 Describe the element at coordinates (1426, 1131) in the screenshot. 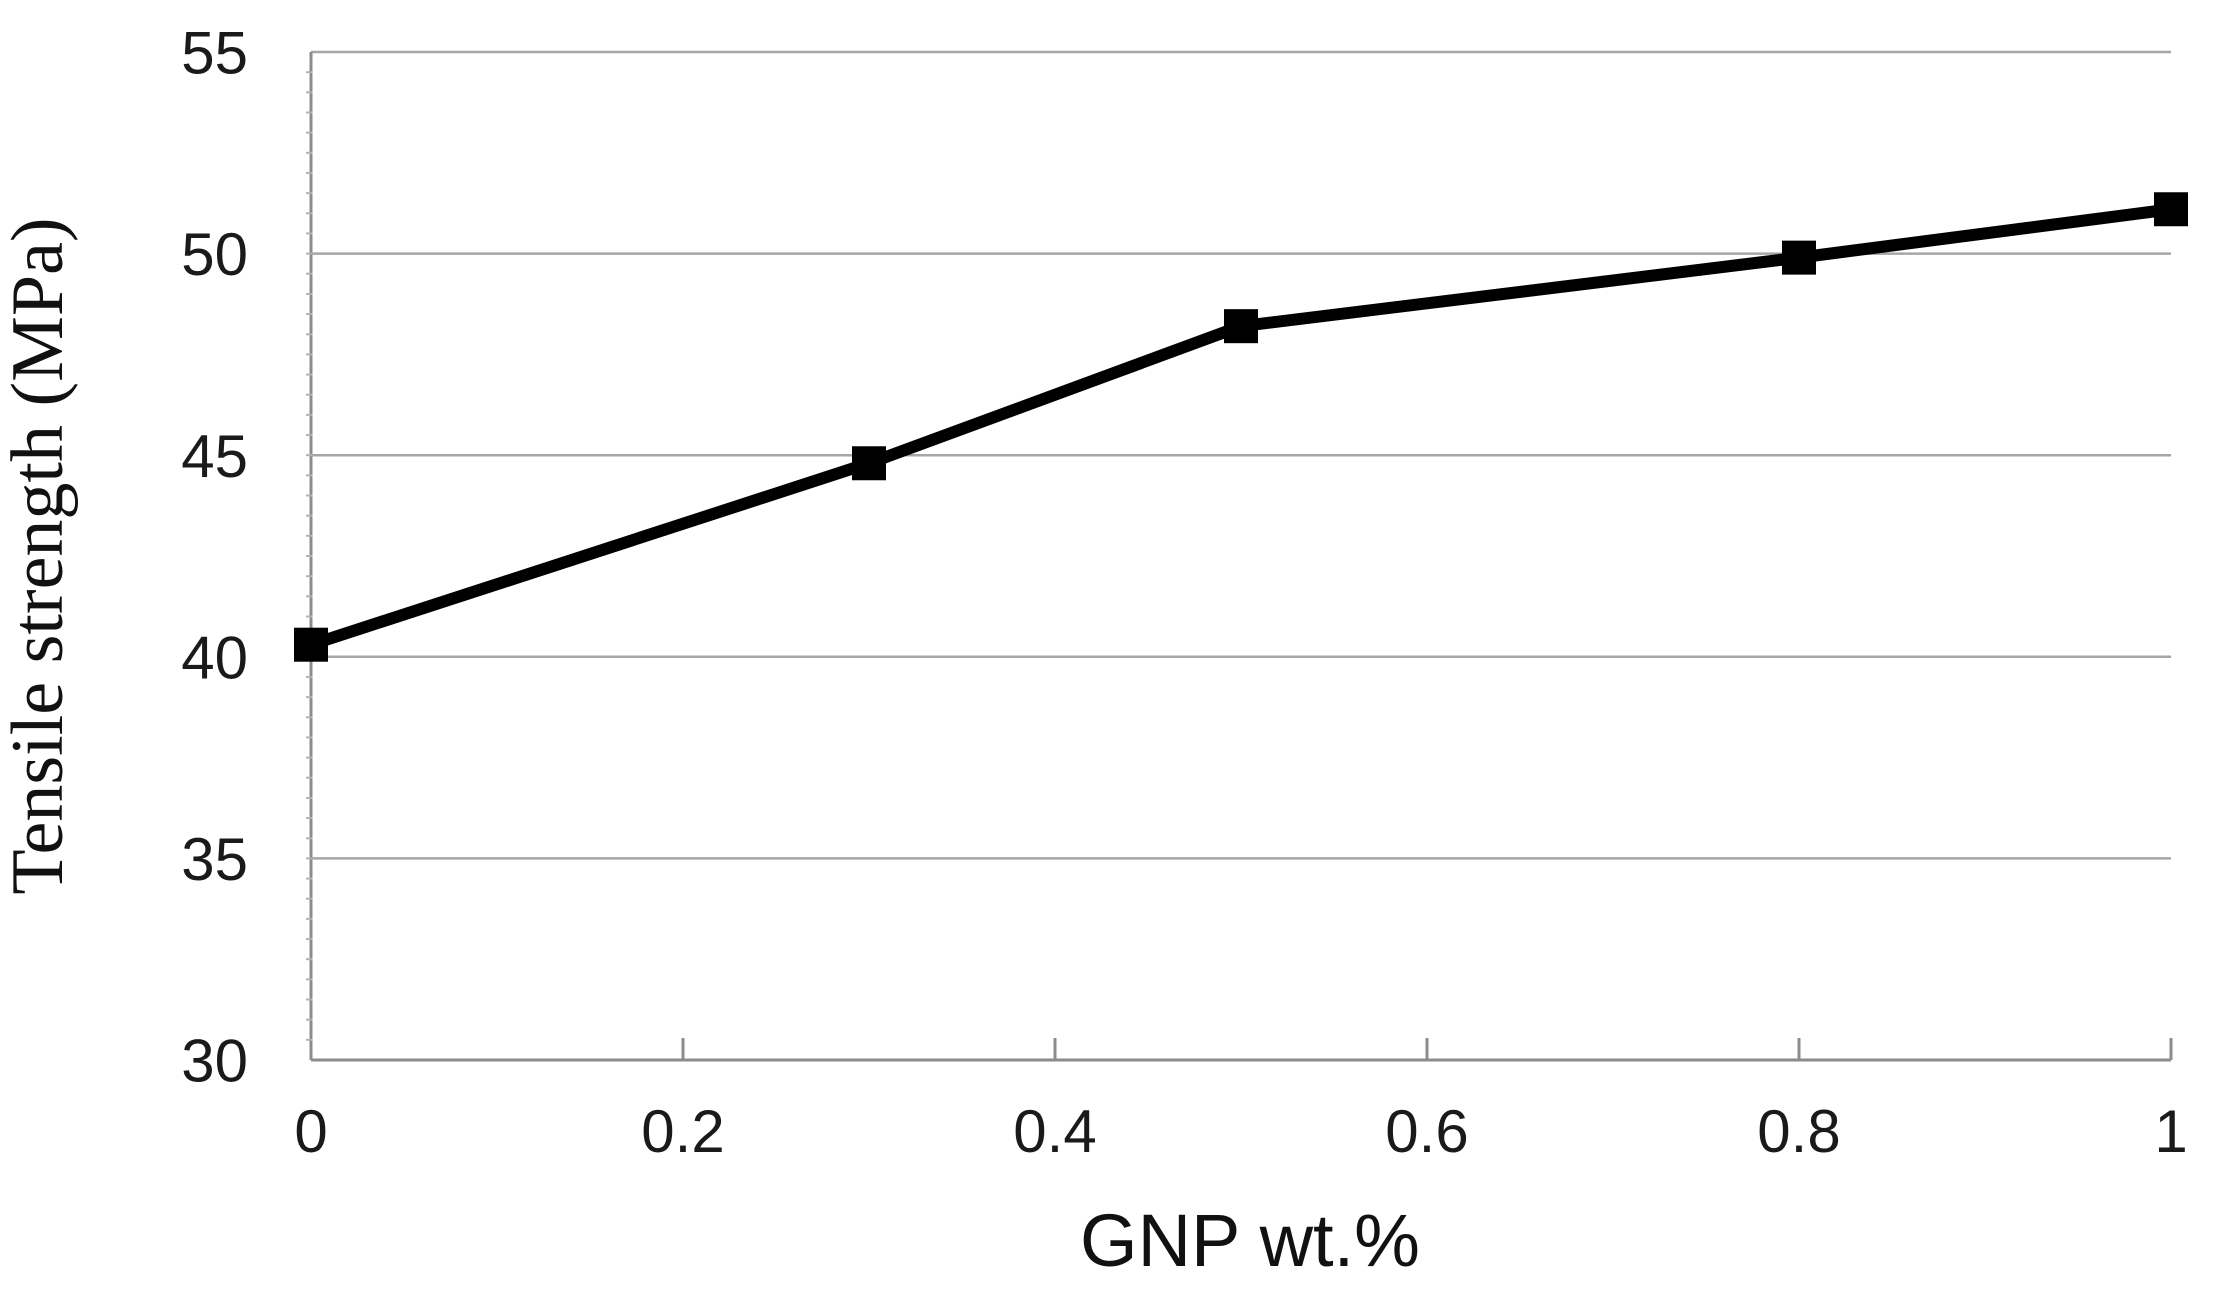

I see `x-tick-label: 0.6` at that location.